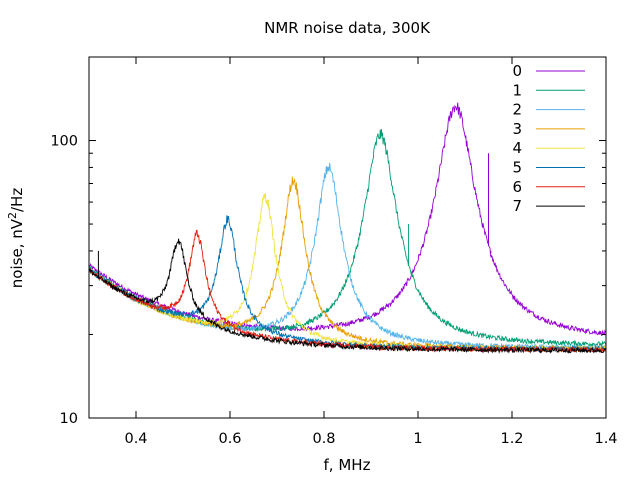 Image resolution: width=640 pixels, height=480 pixels. I want to click on y-axis-label-sup: 2, so click(12, 215).